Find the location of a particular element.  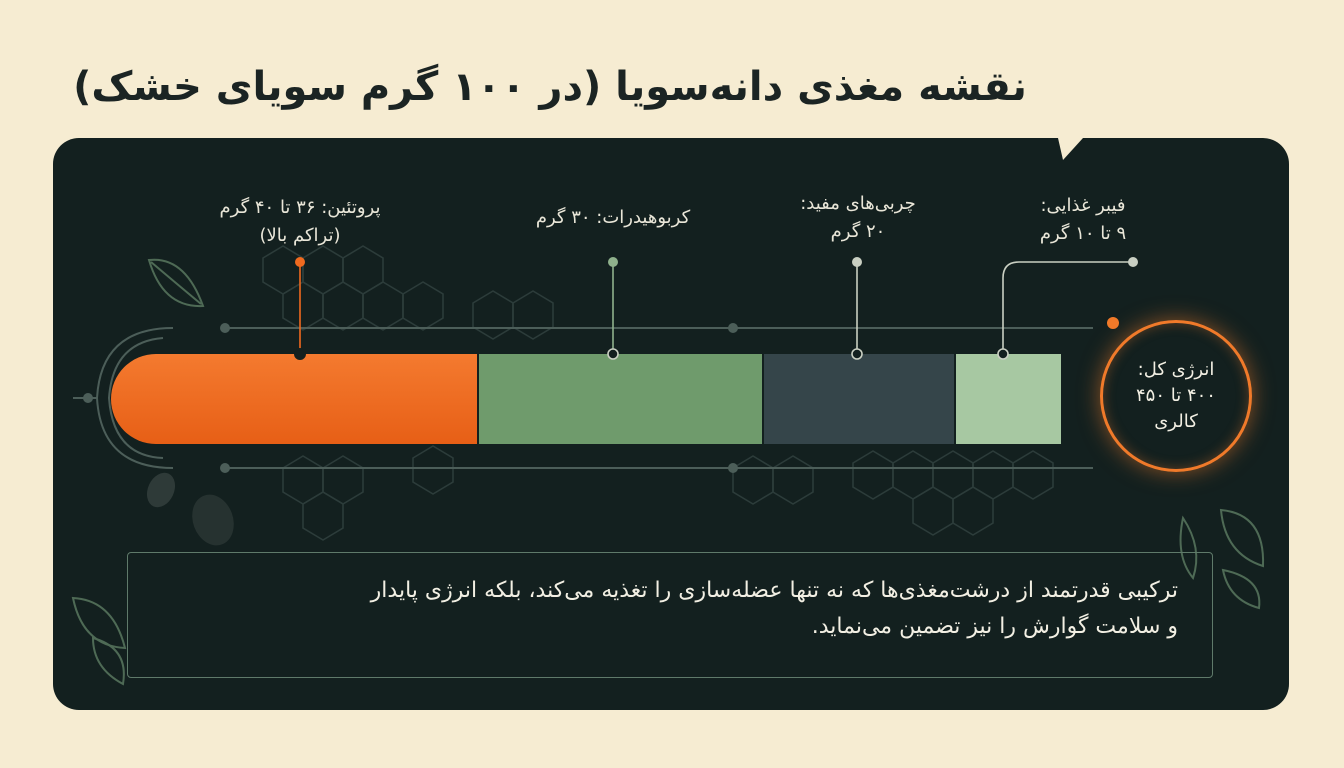

summary-line2: و سلامت گوارش را نیز تضمین می‌نماید. is located at coordinates (994, 626).